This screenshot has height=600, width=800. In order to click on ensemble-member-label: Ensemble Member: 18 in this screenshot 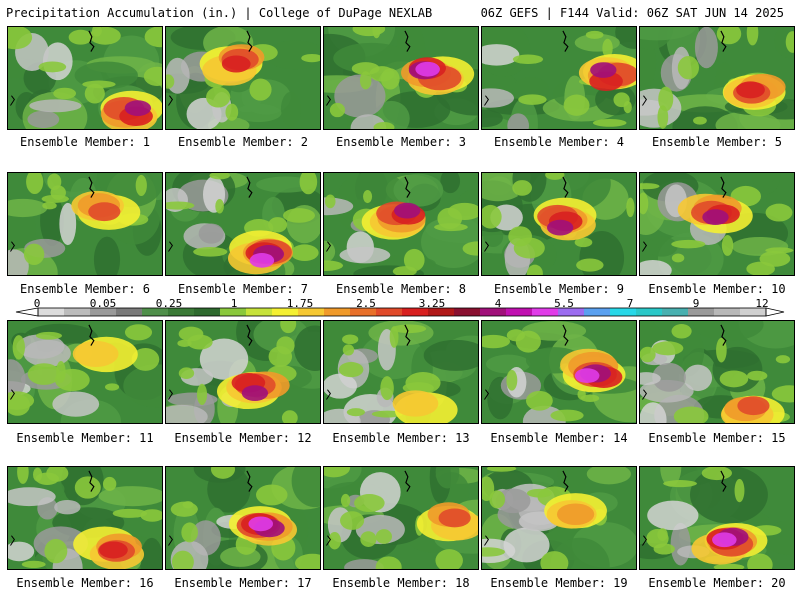, I will do `click(401, 583)`.